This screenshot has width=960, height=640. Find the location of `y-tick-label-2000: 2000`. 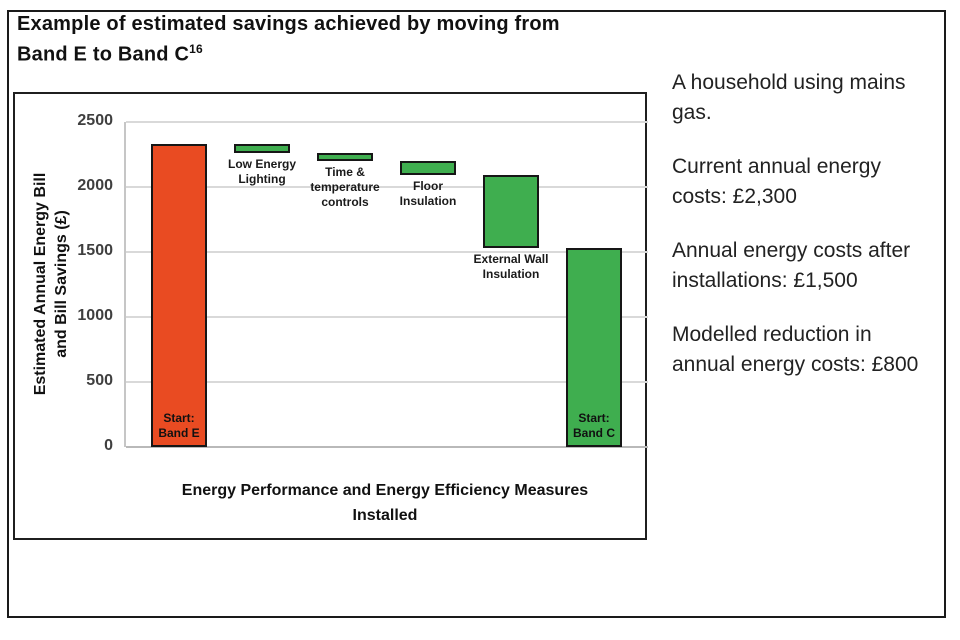

y-tick-label-2000: 2000 is located at coordinates (95, 185).